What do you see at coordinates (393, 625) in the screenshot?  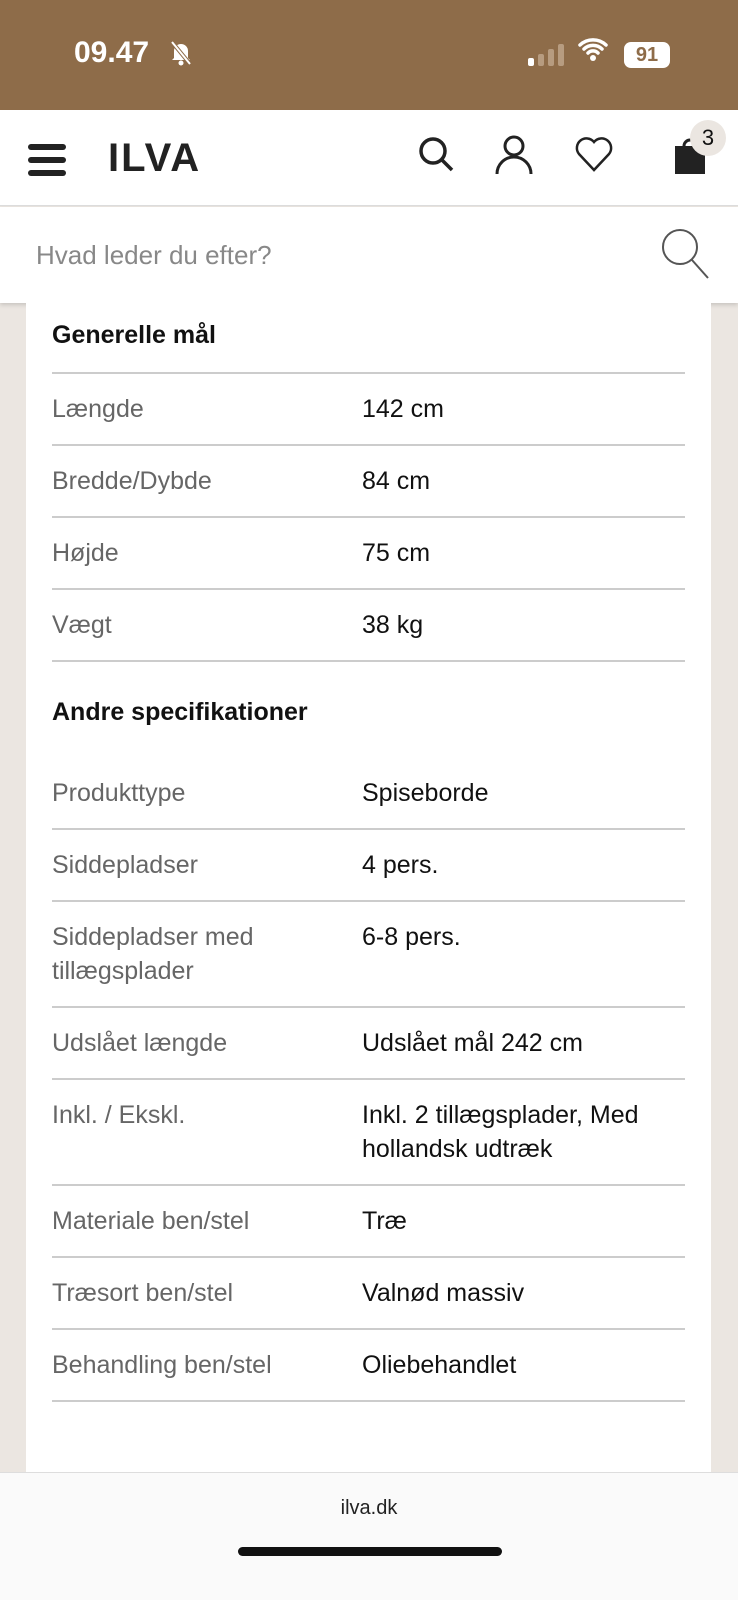 I see `spec-value: 38 kg` at bounding box center [393, 625].